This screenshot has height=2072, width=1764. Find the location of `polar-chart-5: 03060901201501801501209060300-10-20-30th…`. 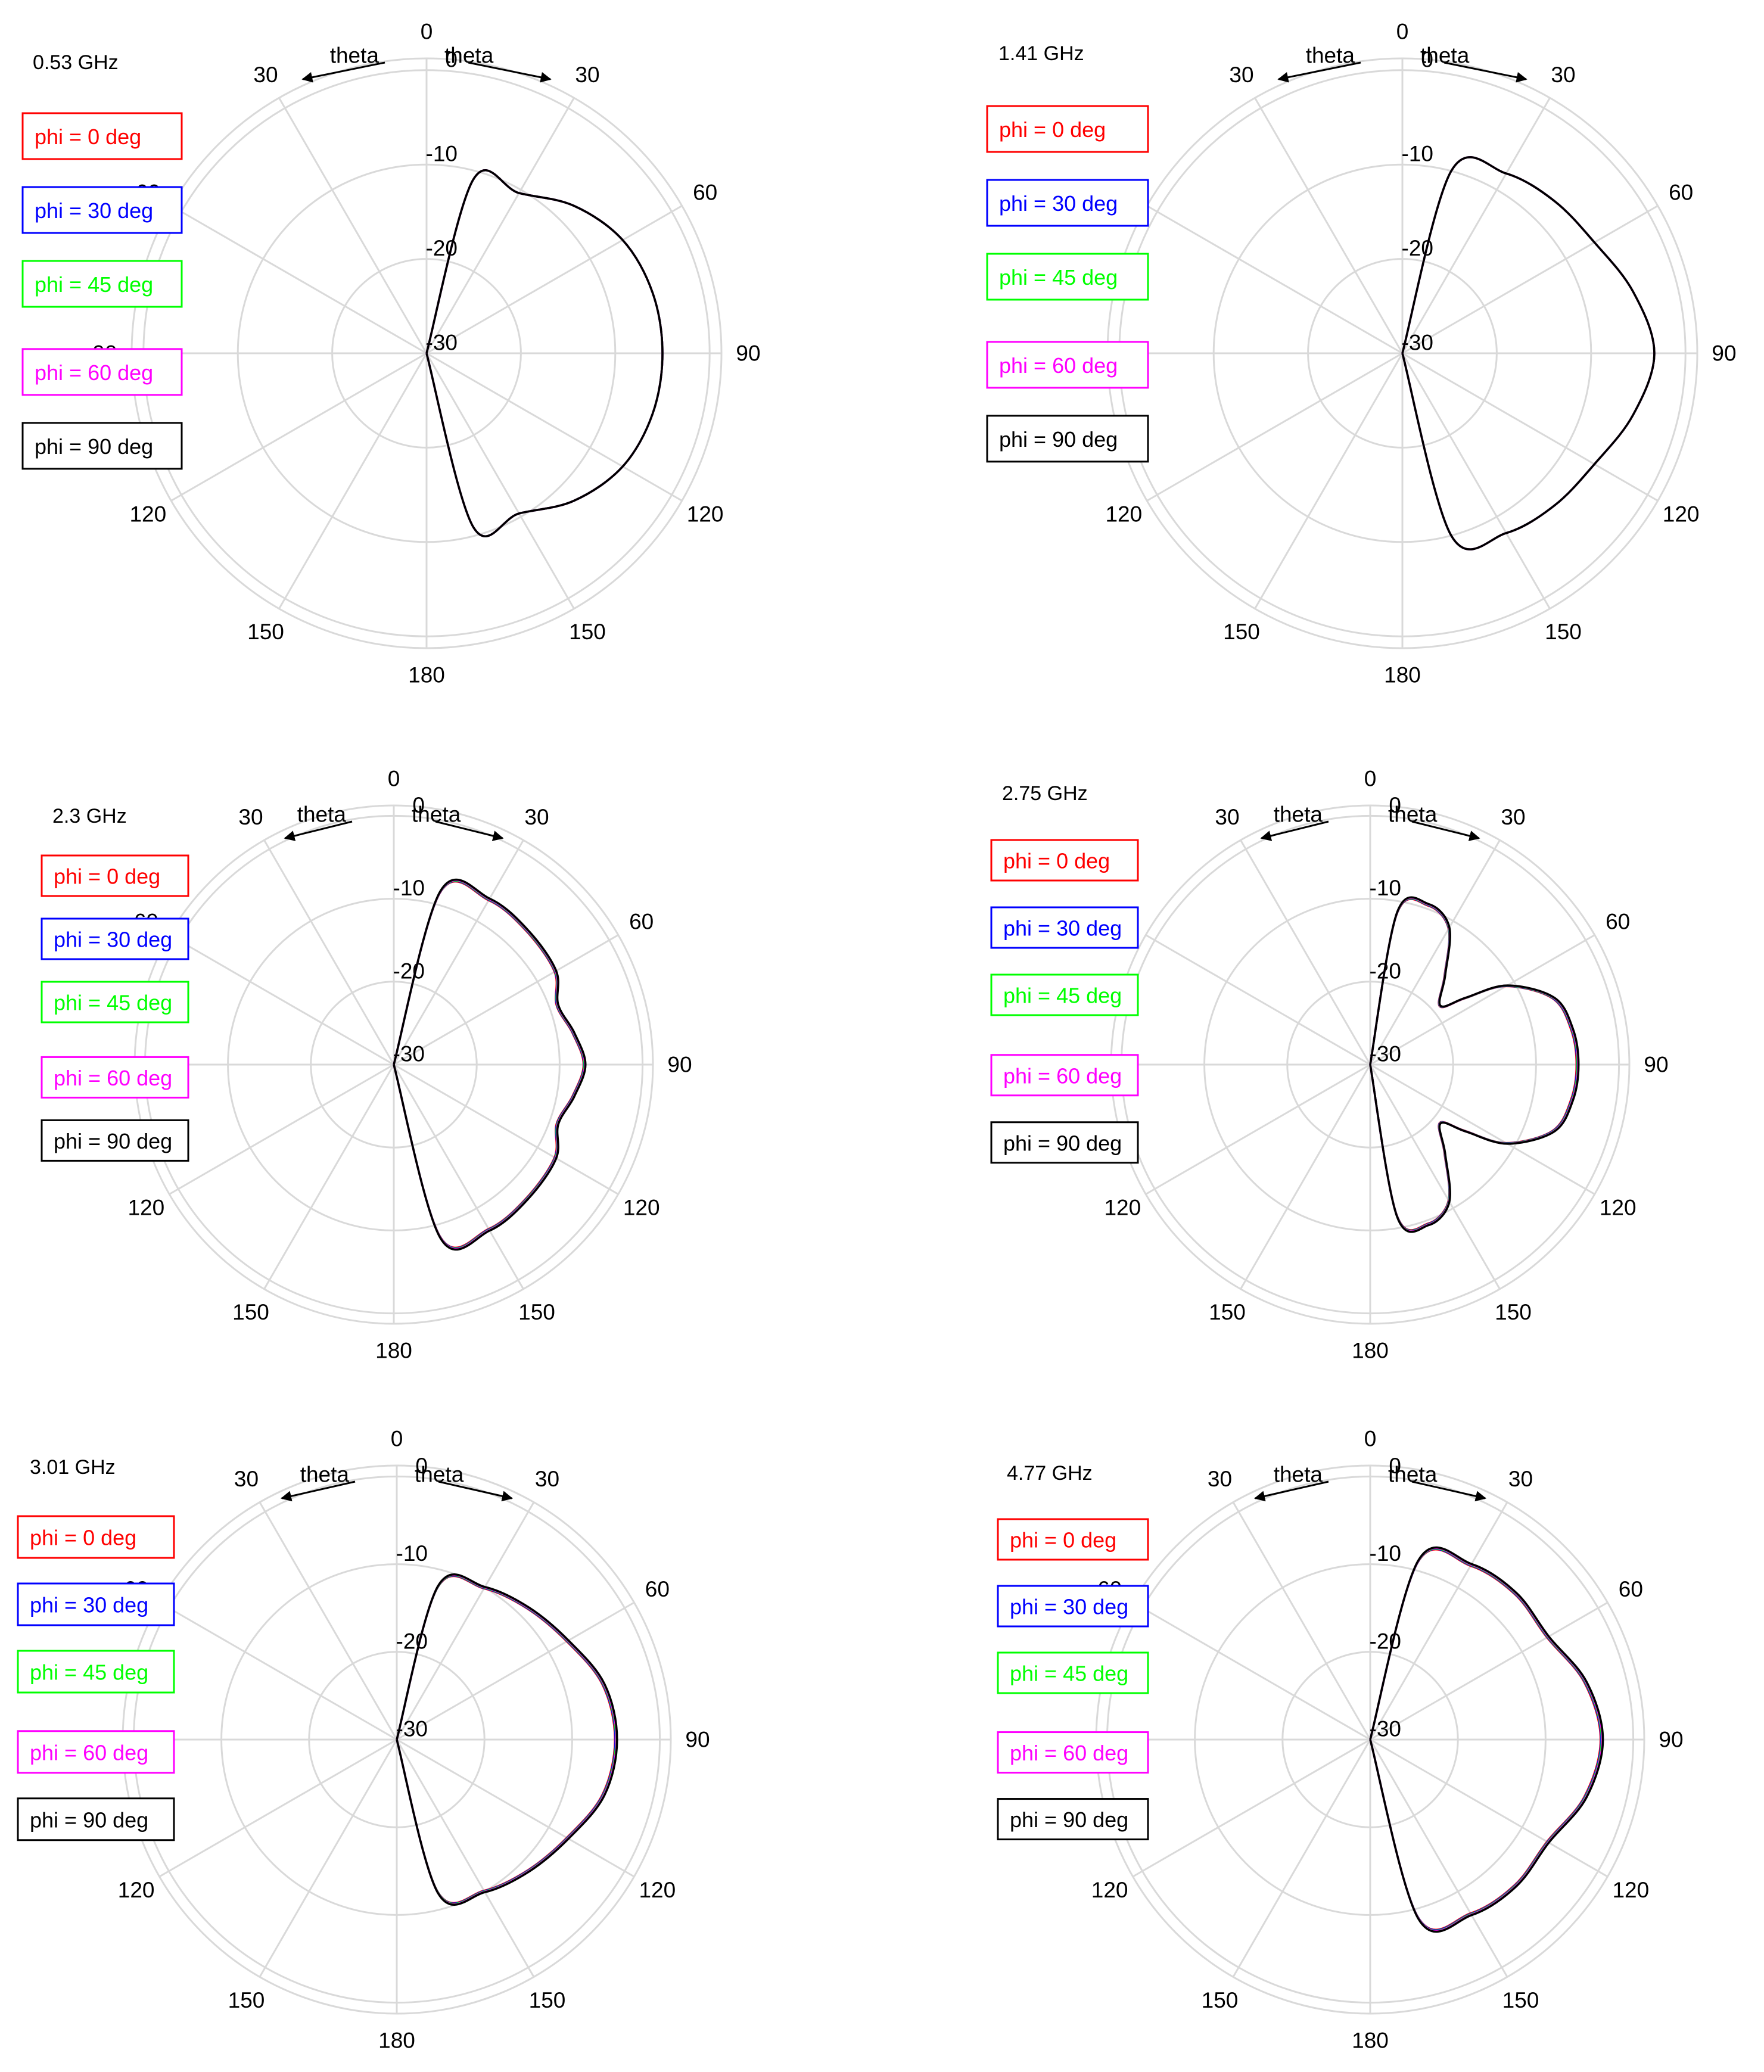

polar-chart-5: 03060901201501801501209060300-10-20-30th… is located at coordinates (363, 1740).